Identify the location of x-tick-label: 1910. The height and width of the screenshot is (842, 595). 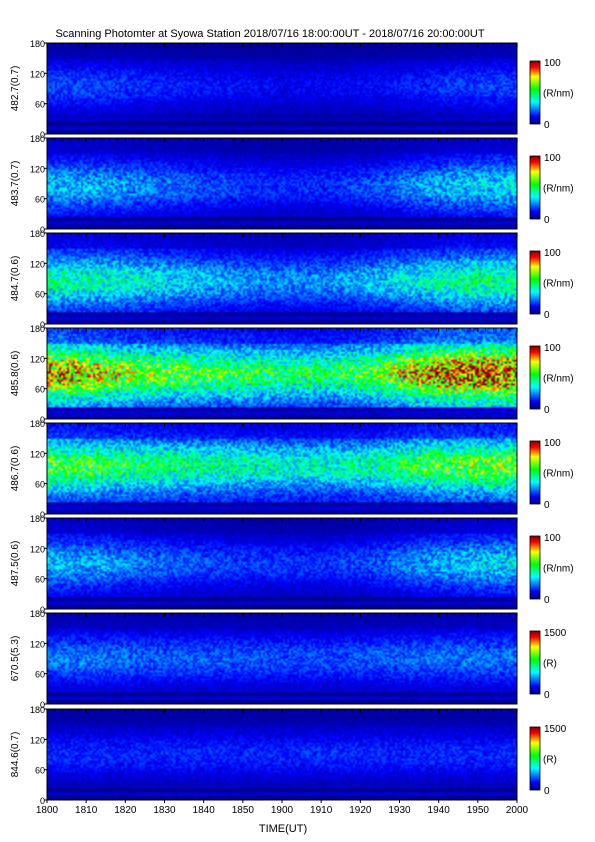
(321, 810).